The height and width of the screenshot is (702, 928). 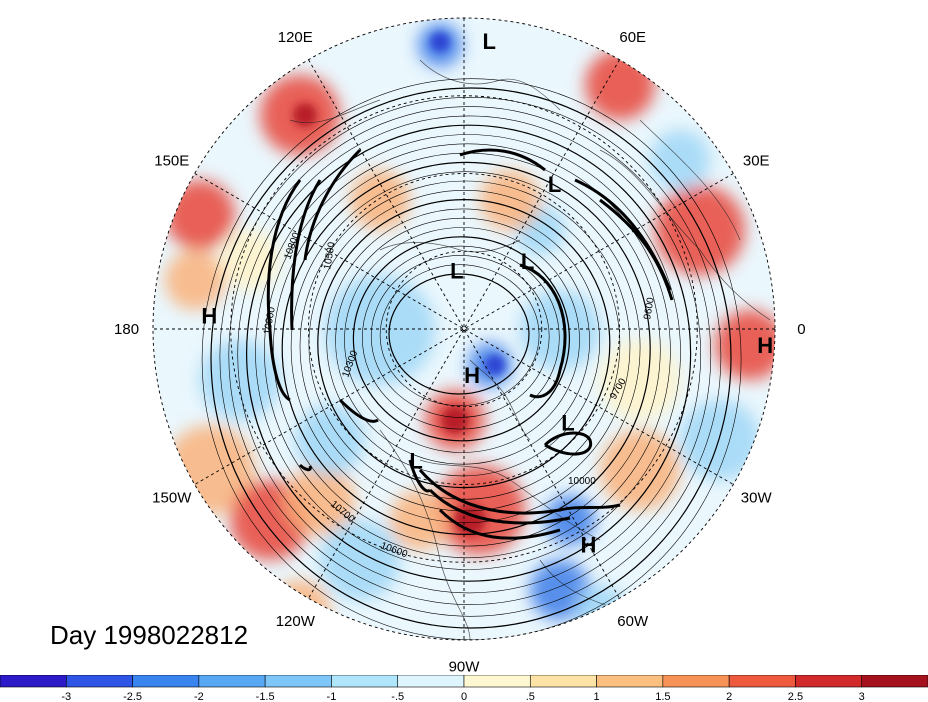 What do you see at coordinates (633, 621) in the screenshot?
I see `longitude-label: 60W` at bounding box center [633, 621].